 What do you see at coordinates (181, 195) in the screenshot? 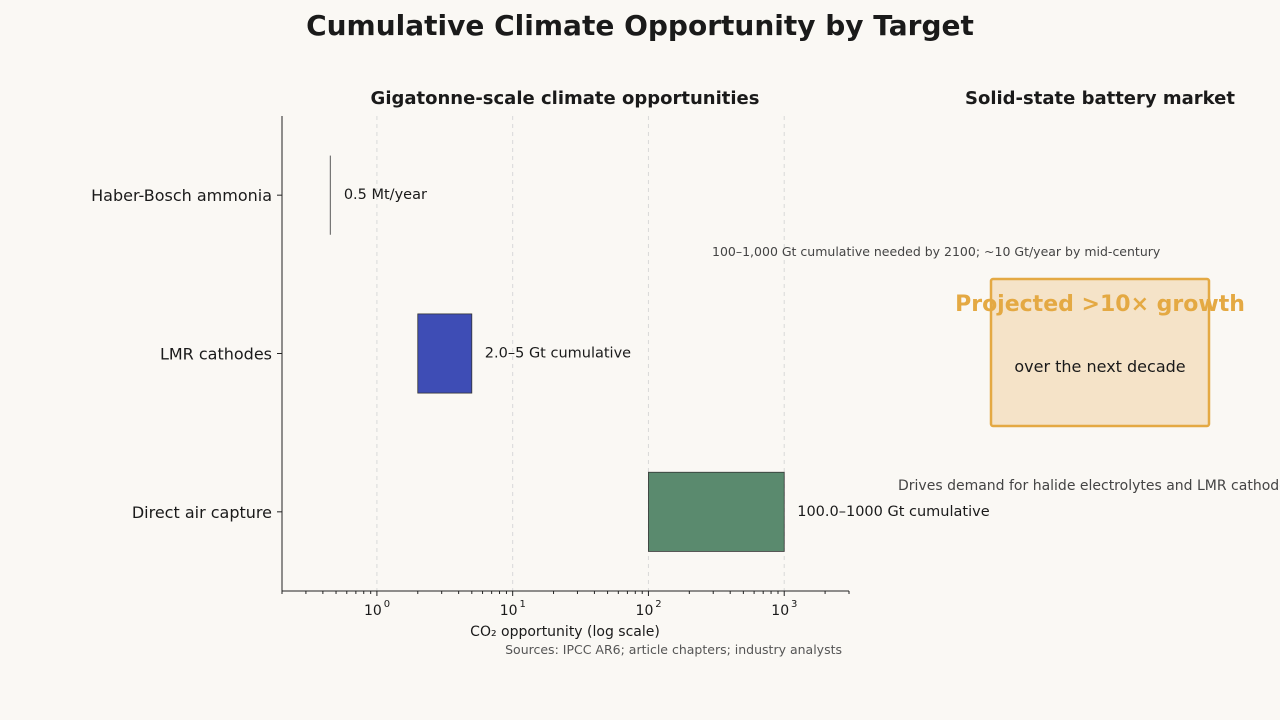
I see `y-category-label: Haber-Bosch ammonia` at bounding box center [181, 195].